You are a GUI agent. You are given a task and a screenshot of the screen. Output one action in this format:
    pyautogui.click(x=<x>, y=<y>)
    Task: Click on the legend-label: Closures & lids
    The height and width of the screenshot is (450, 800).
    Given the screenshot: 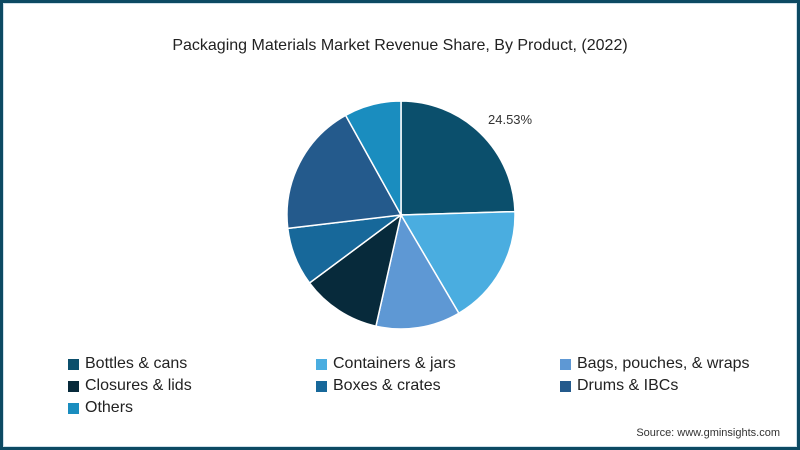 What is the action you would take?
    pyautogui.click(x=138, y=385)
    